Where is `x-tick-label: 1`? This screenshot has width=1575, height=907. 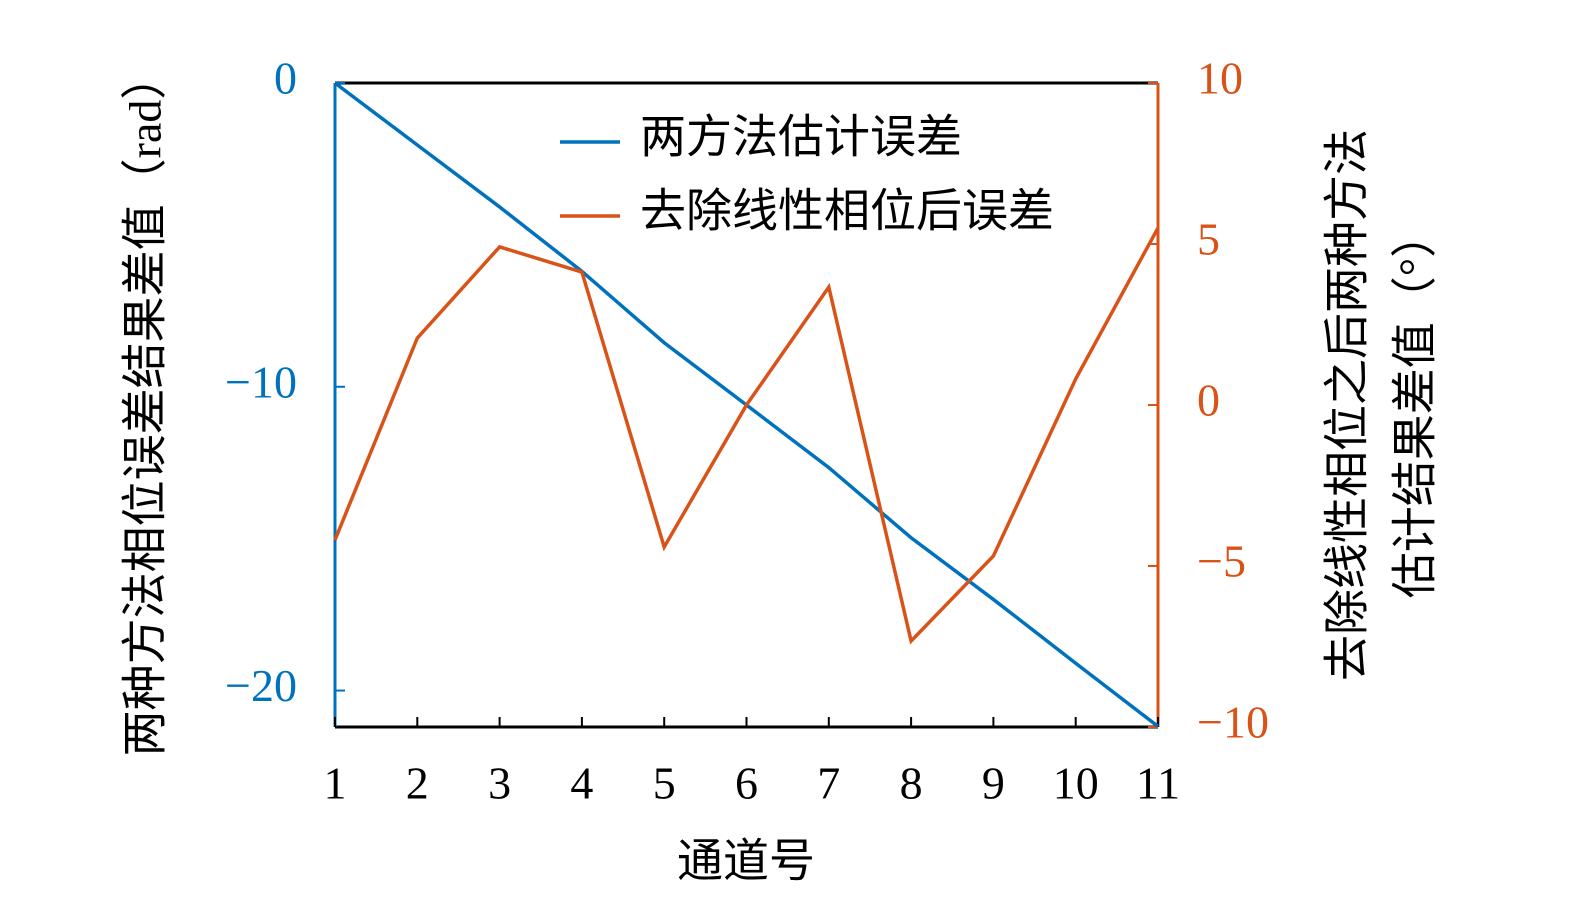
x-tick-label: 1 is located at coordinates (335, 783).